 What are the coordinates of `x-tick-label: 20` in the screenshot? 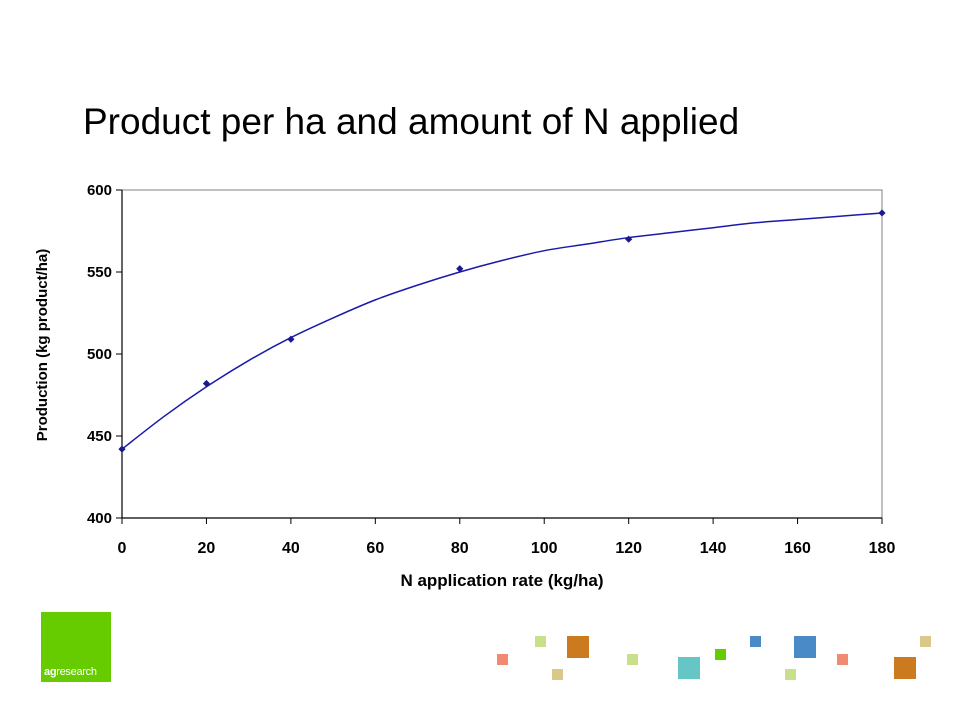 It's located at (207, 548).